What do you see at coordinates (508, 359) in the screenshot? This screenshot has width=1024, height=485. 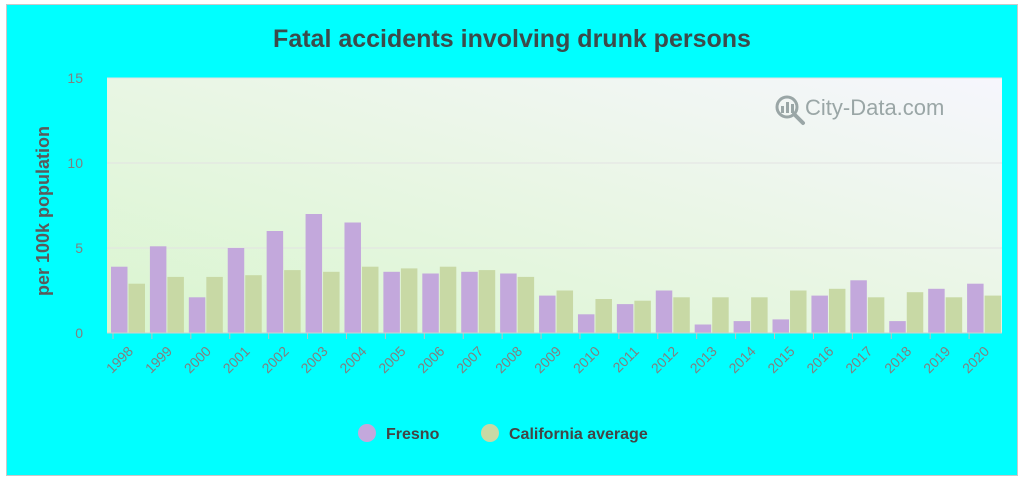 I see `x-tick-label: 2008` at bounding box center [508, 359].